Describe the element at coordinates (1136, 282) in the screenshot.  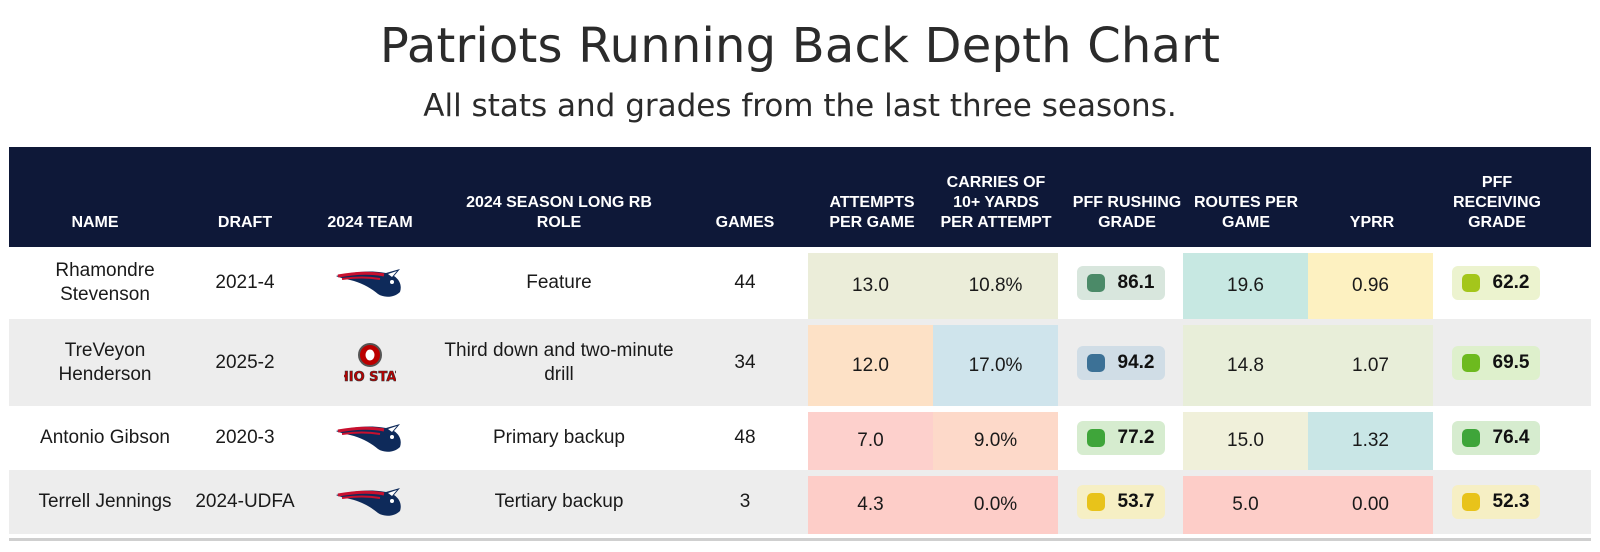
I see `grade-value: 86.1` at that location.